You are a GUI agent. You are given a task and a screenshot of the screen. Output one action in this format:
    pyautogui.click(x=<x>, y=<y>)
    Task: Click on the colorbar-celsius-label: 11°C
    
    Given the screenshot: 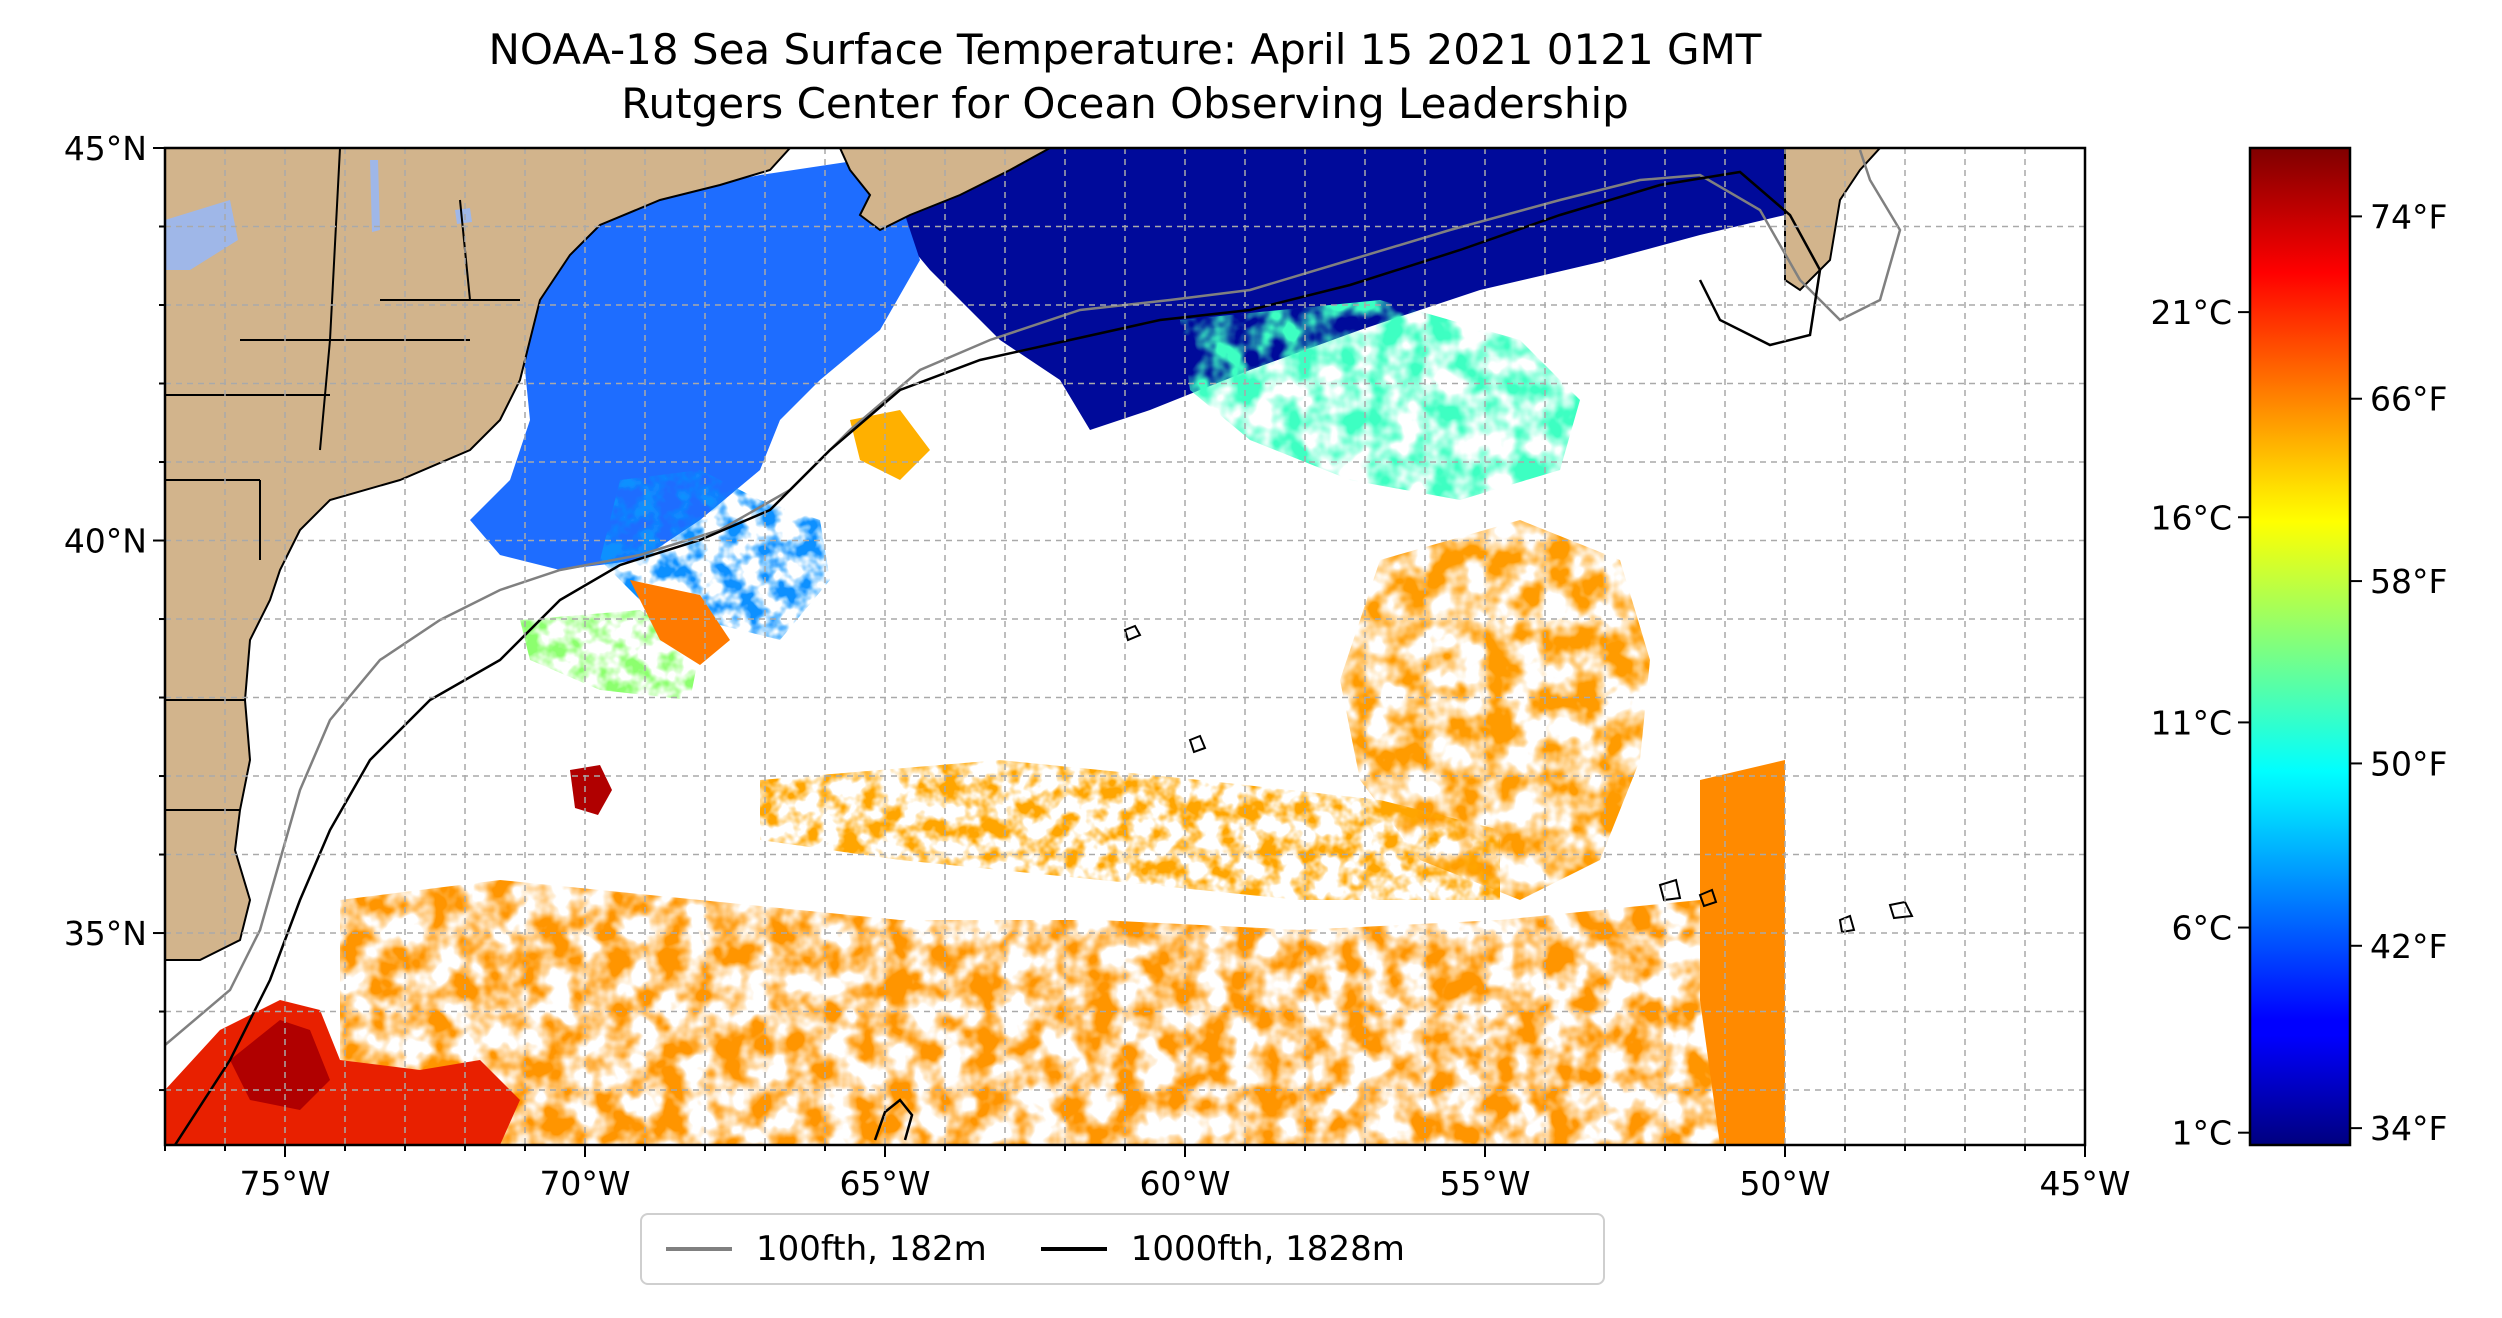 What is the action you would take?
    pyautogui.click(x=2191, y=722)
    